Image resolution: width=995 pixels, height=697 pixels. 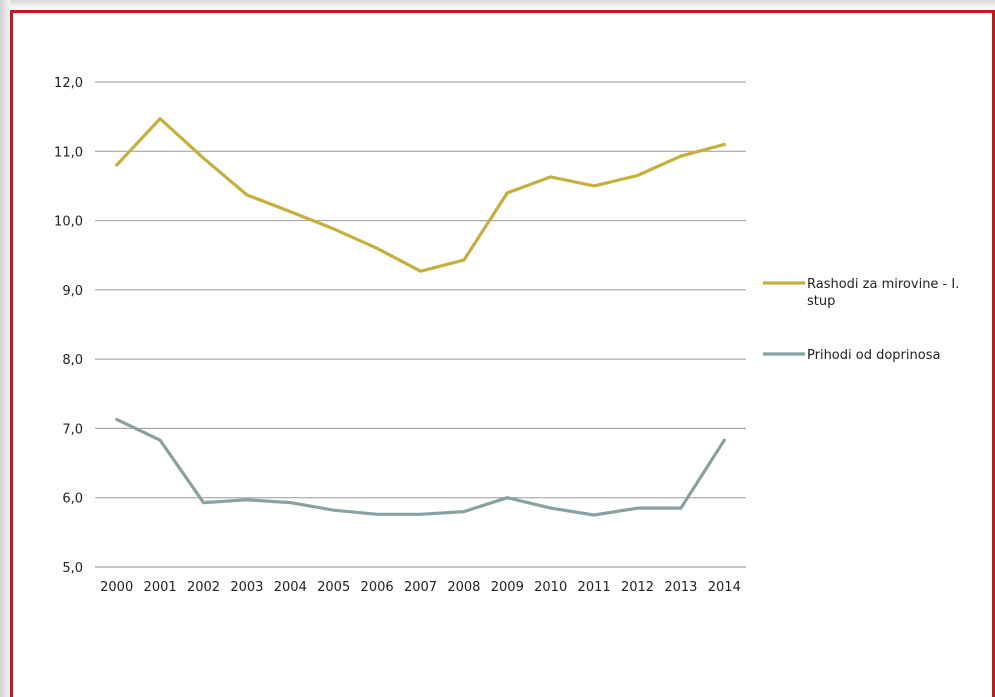 I want to click on x-tick-label: 2000, so click(x=116, y=587).